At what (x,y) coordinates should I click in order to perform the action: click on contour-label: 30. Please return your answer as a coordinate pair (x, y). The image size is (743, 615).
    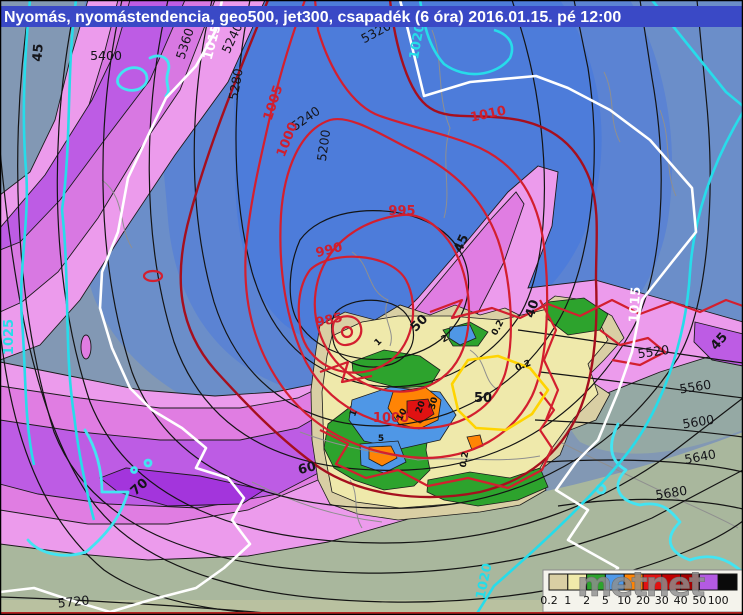
    Looking at the image, I should click on (434, 403).